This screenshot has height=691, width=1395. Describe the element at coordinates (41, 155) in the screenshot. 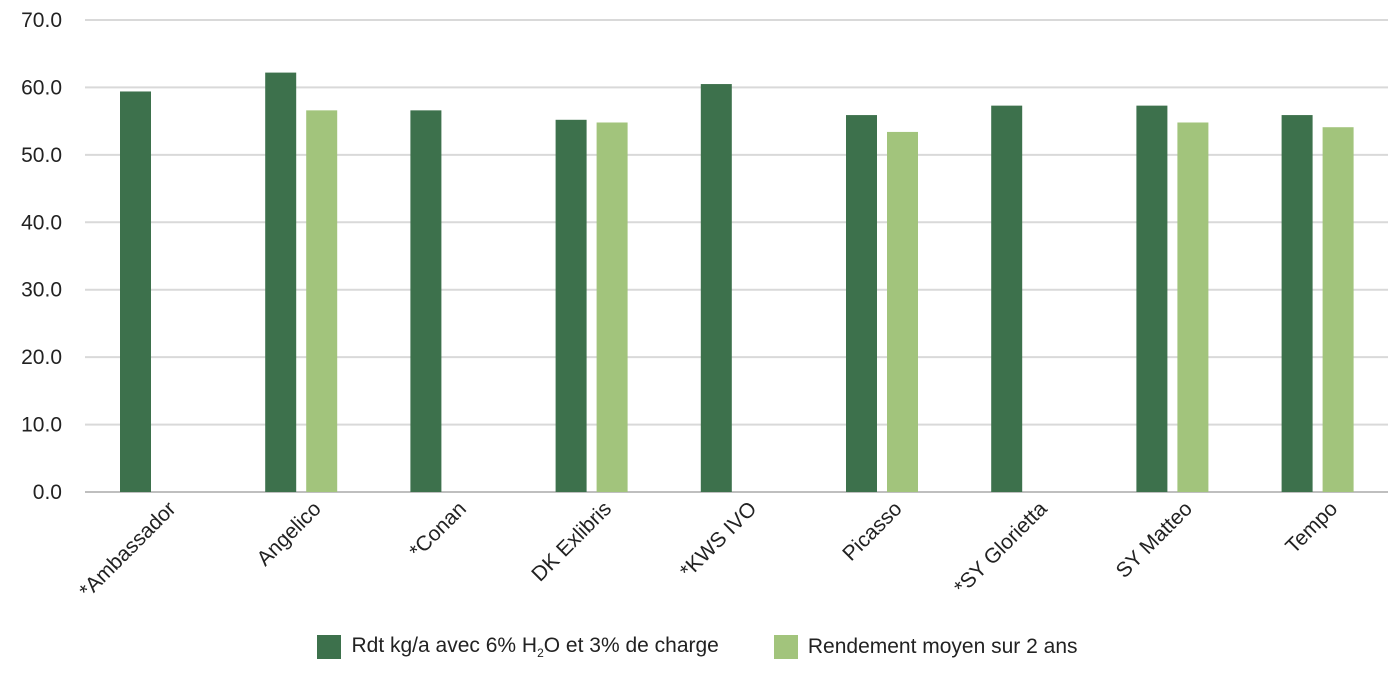

I see `y-tick-label: 50.0` at that location.